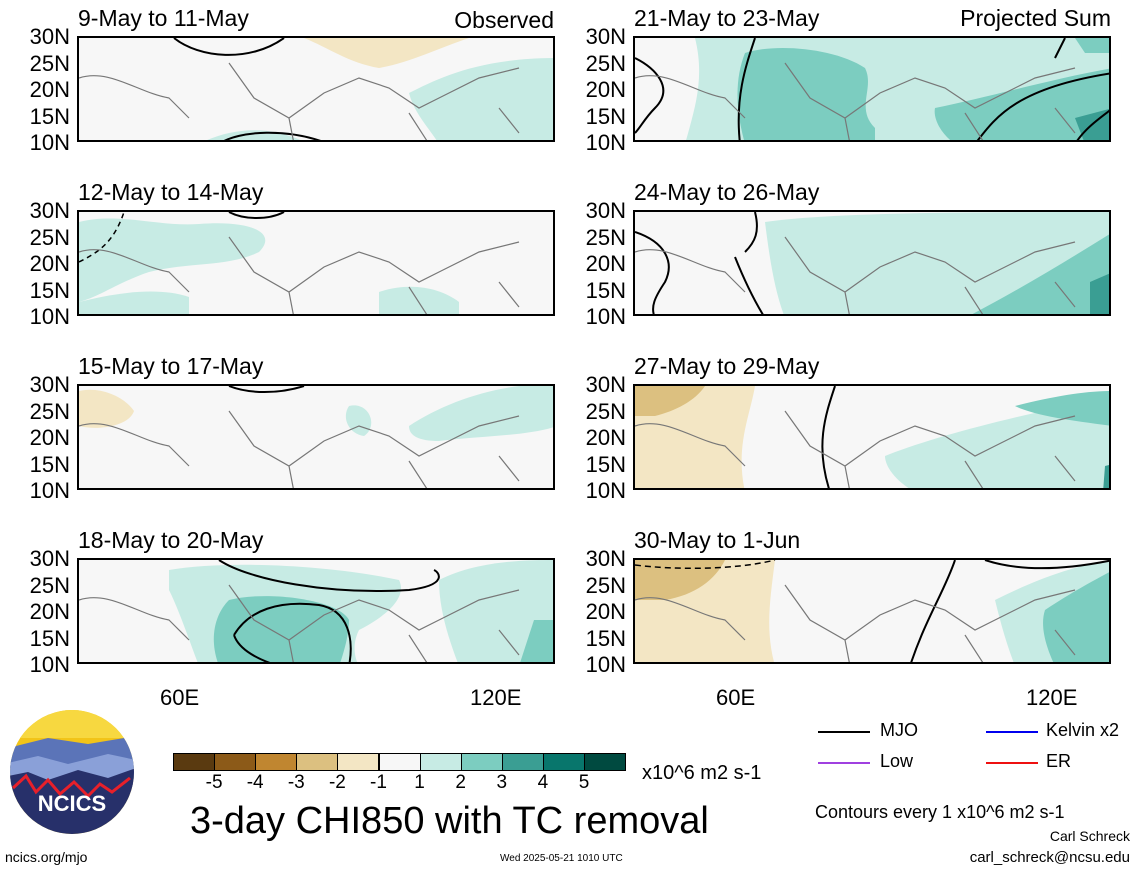  I want to click on legend-mjo-line, so click(844, 732).